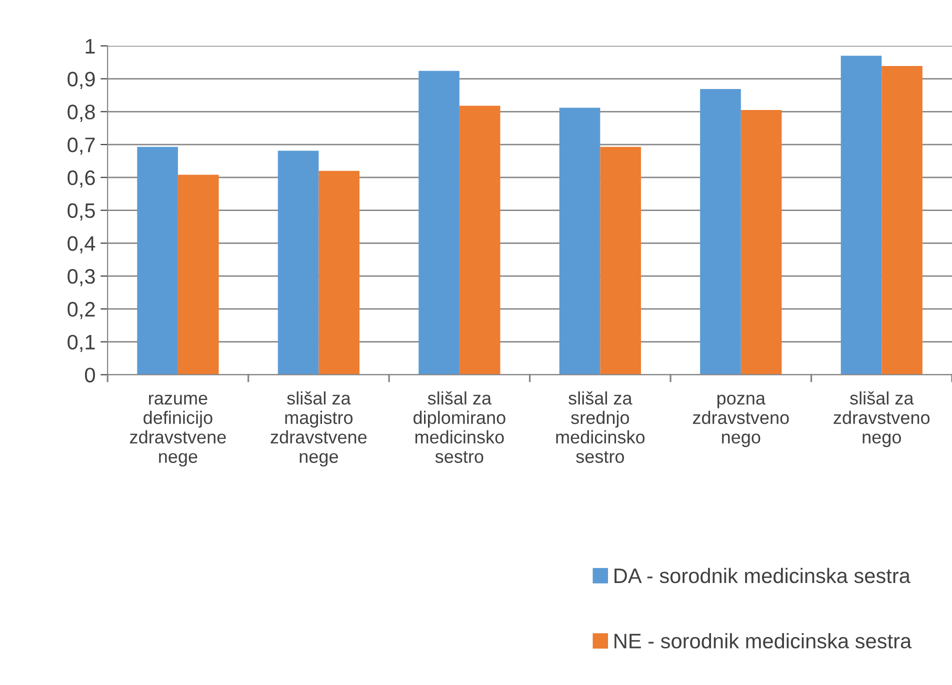  I want to click on y-tick-label: 0,8, so click(81, 113).